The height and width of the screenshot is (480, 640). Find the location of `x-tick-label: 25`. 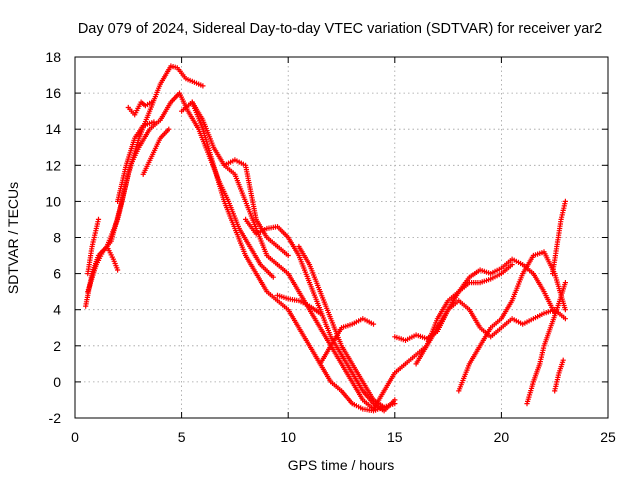

x-tick-label: 25 is located at coordinates (608, 437).